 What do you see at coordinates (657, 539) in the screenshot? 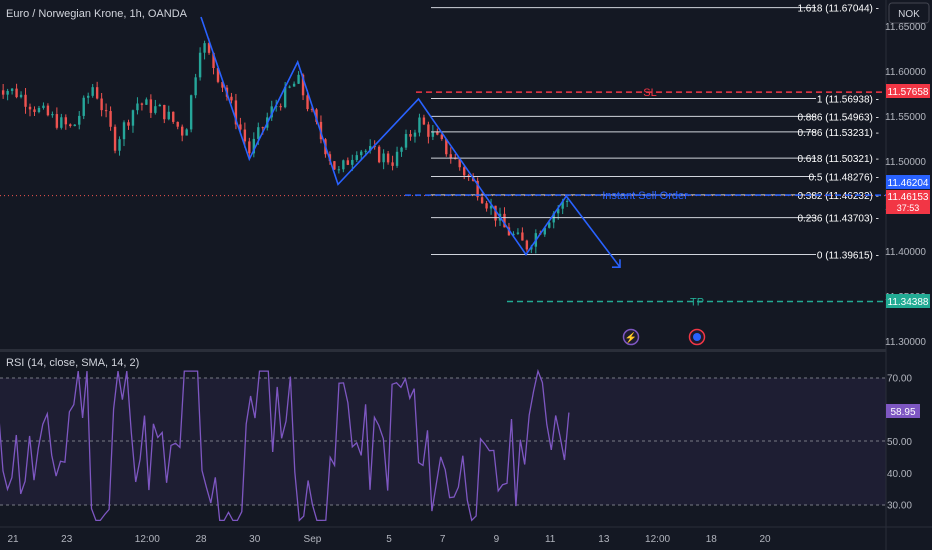
I see `time-tick-label: 12:00` at bounding box center [657, 539].